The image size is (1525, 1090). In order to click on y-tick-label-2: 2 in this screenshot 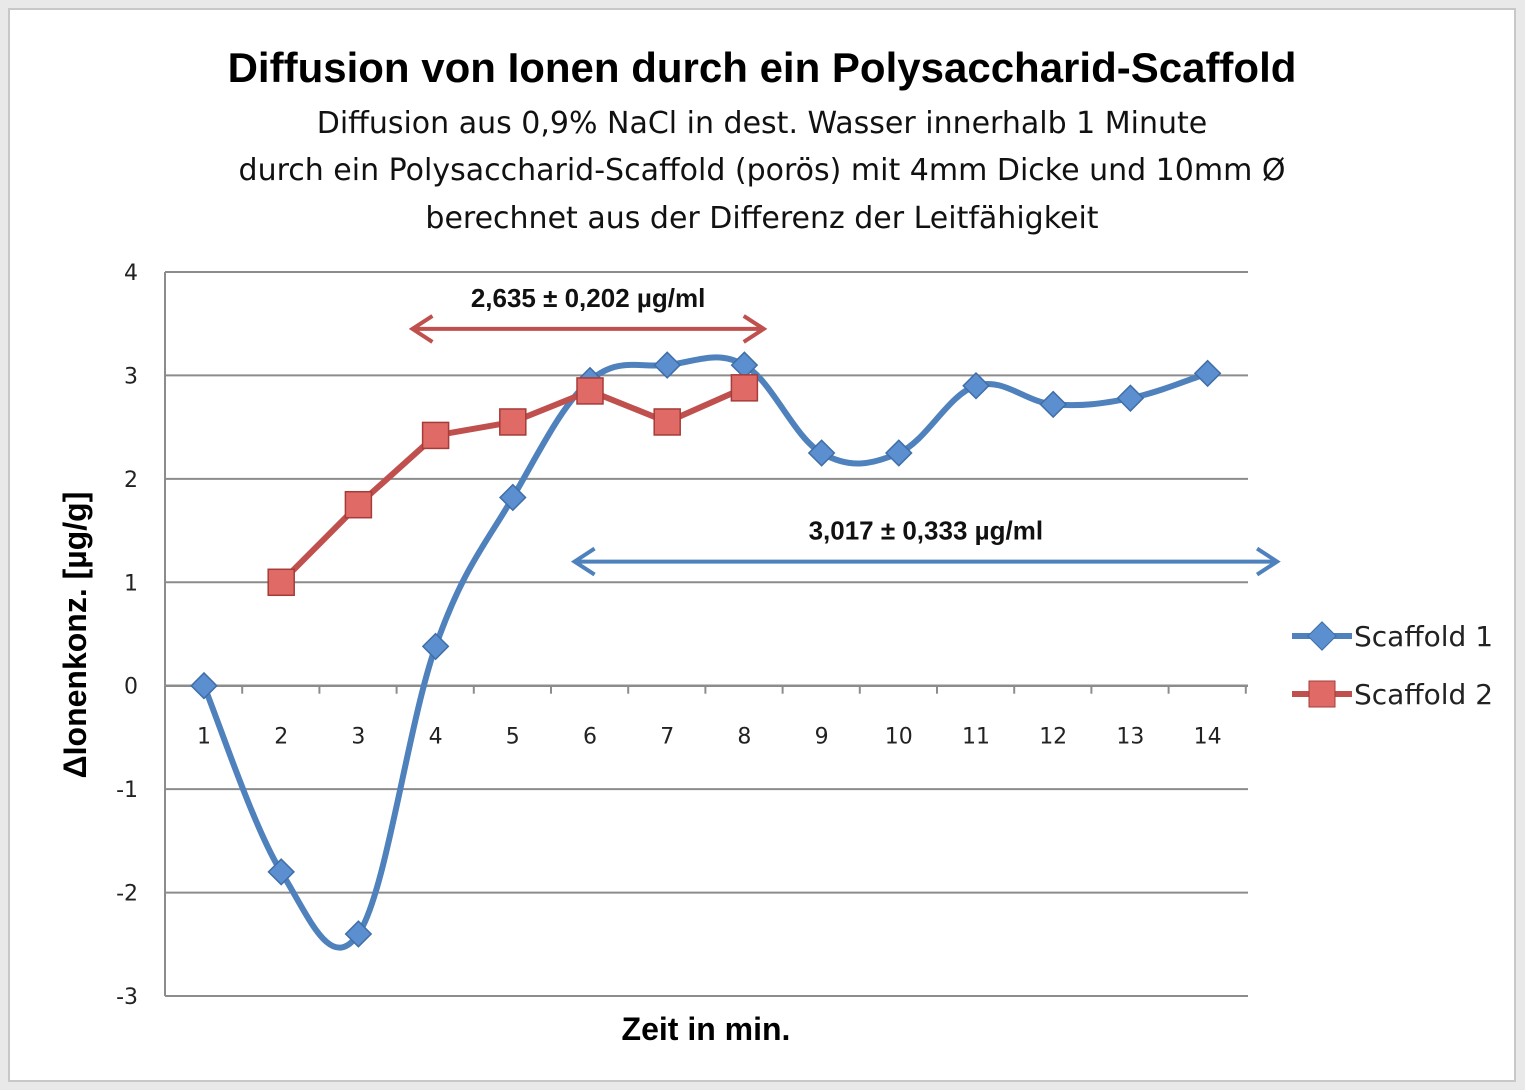, I will do `click(131, 480)`.